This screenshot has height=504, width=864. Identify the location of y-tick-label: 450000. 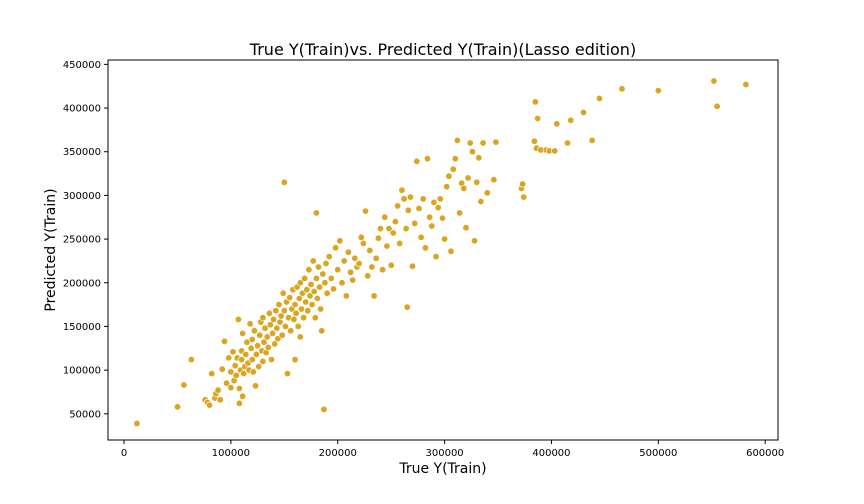
(82, 65).